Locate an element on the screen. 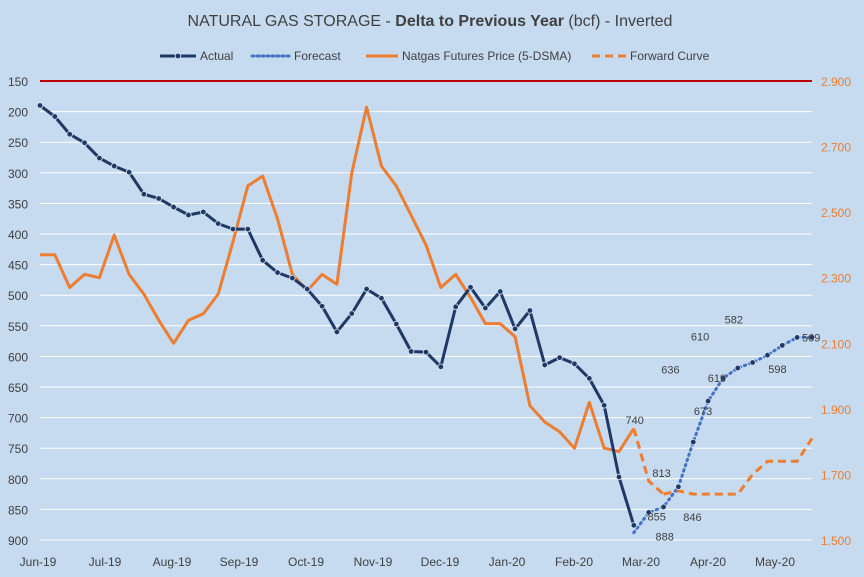 The width and height of the screenshot is (864, 577). left-tick-label: 300 is located at coordinates (18, 174).